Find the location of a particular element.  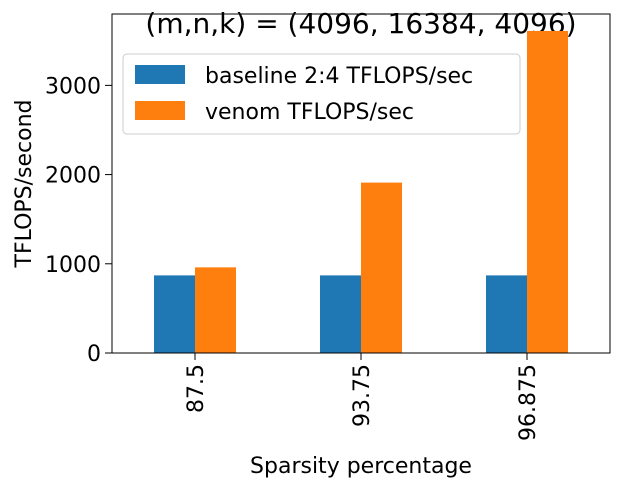

legend-label-1: venom TFLOPS/sec is located at coordinates (309, 112).